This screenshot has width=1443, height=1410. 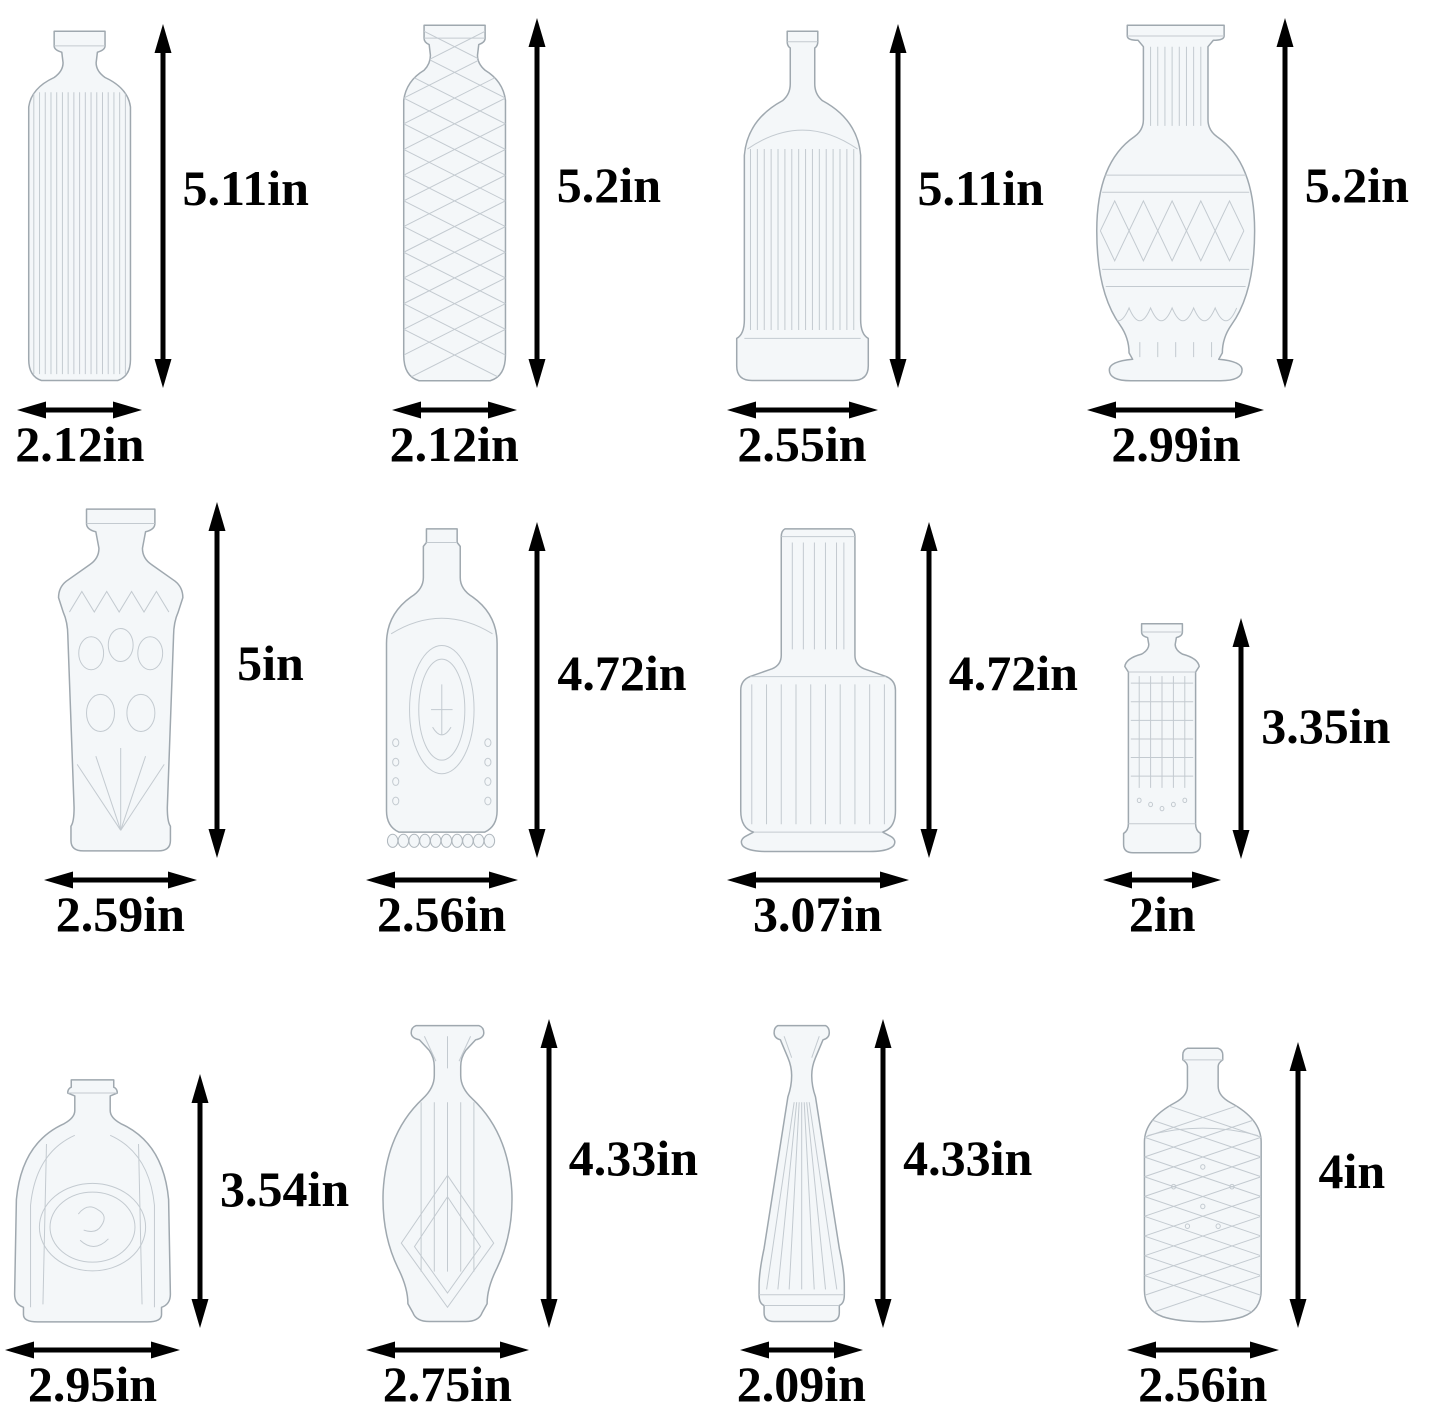 I want to click on vase-figure-6-medallion-embossed-bottle-vase: 4.72in 2.56in, so click(x=541, y=705).